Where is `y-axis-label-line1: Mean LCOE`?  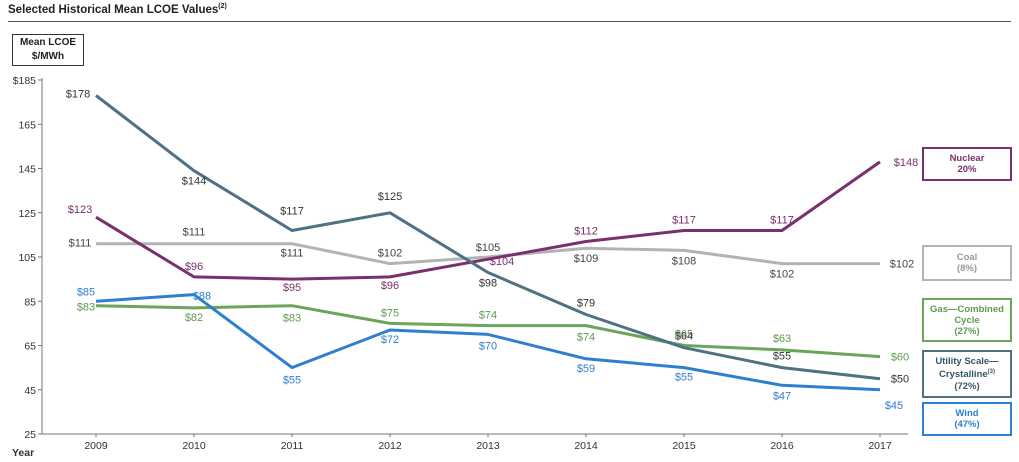
y-axis-label-line1: Mean LCOE is located at coordinates (48, 42).